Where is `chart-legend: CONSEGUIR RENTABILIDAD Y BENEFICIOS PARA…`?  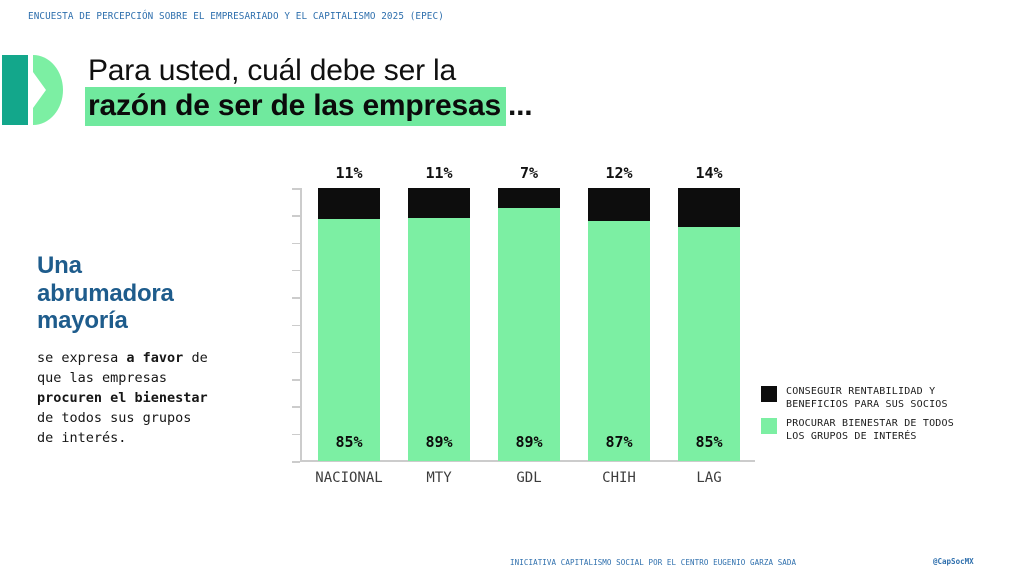 chart-legend: CONSEGUIR RENTABILIDAD Y BENEFICIOS PARA… is located at coordinates (861, 414).